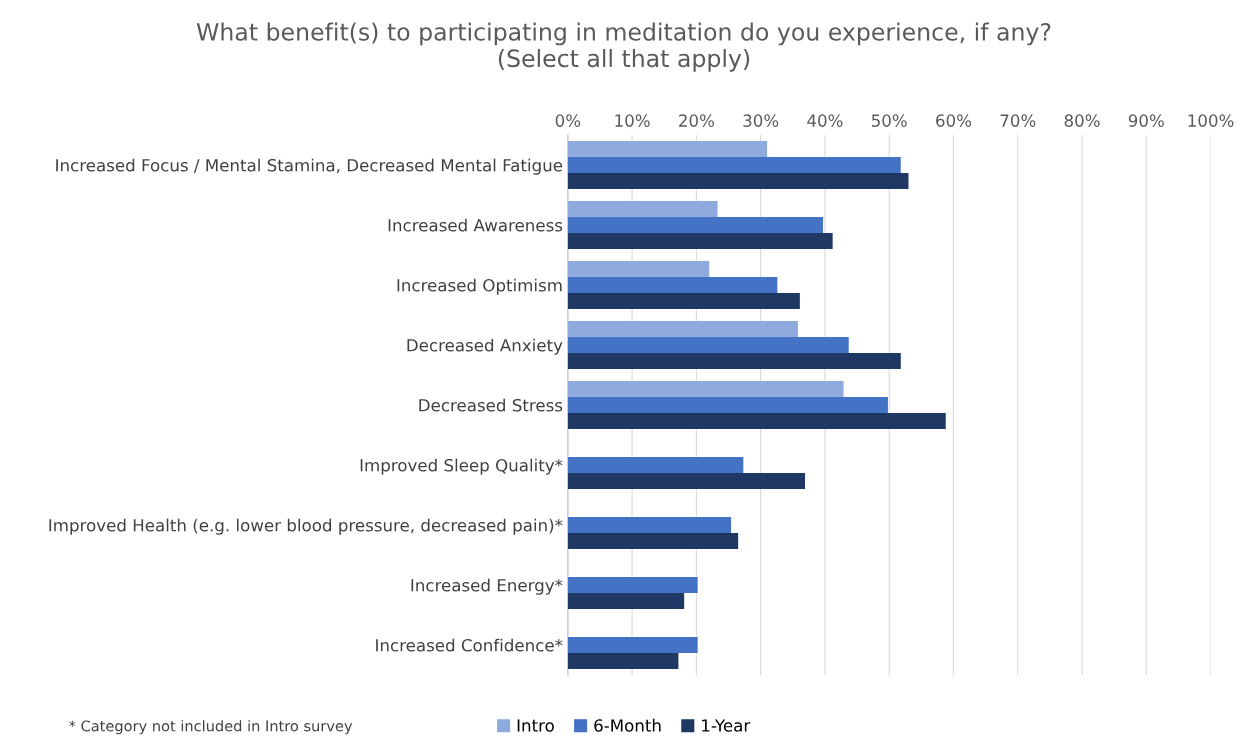 This screenshot has width=1248, height=750. I want to click on x-tick-label: 50%, so click(889, 120).